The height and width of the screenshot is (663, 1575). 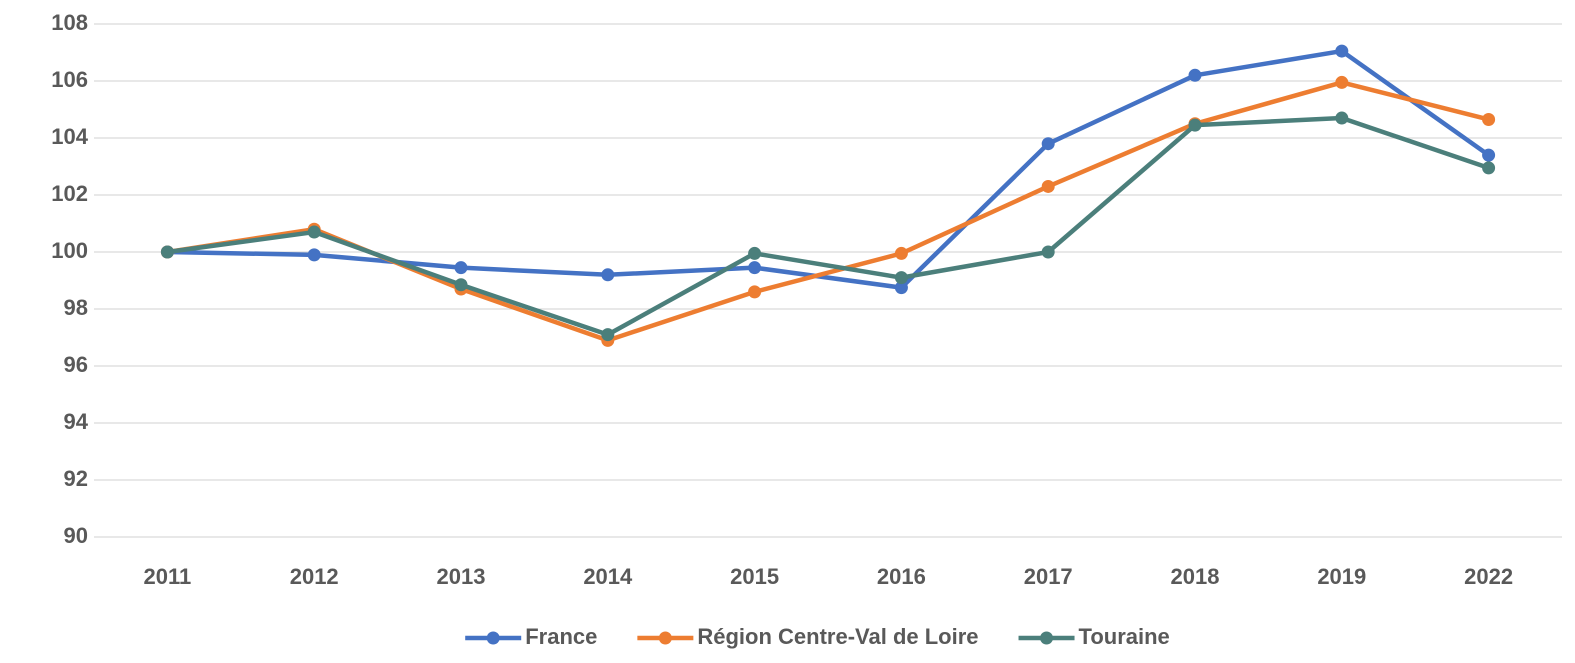 I want to click on y-tick-label: 96, so click(x=76, y=364).